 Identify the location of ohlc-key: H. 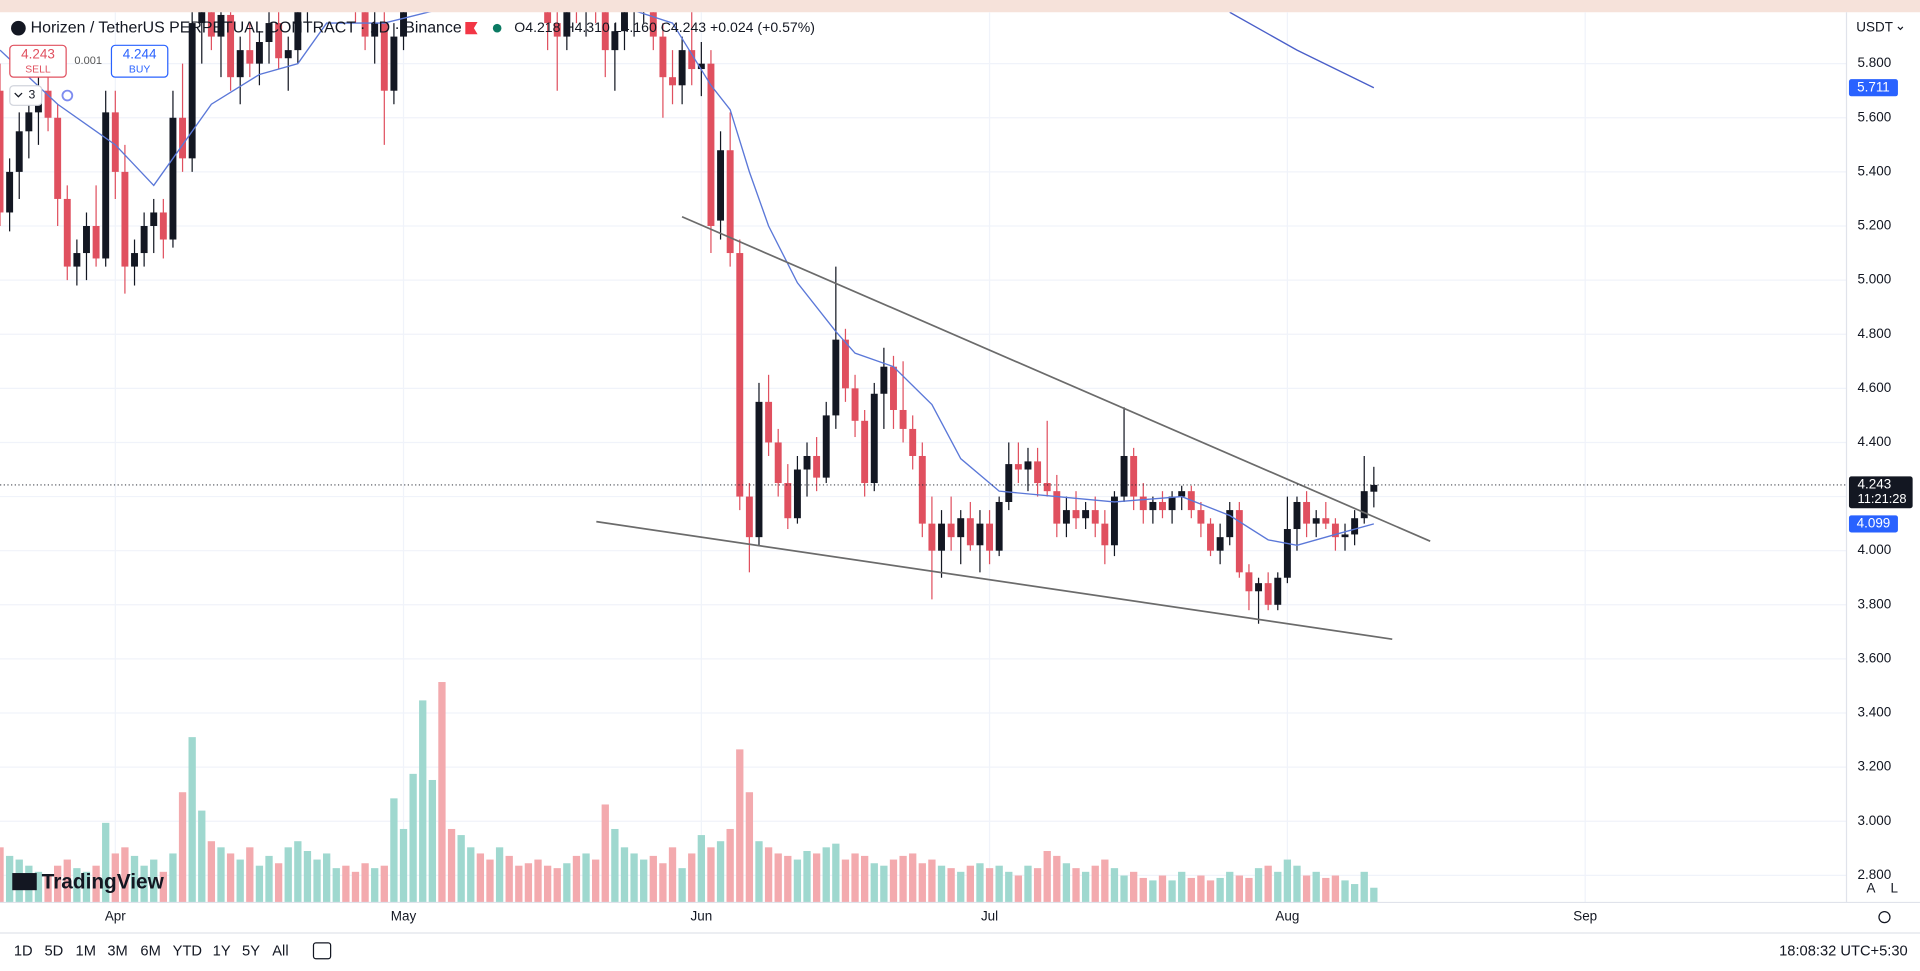
(569, 27).